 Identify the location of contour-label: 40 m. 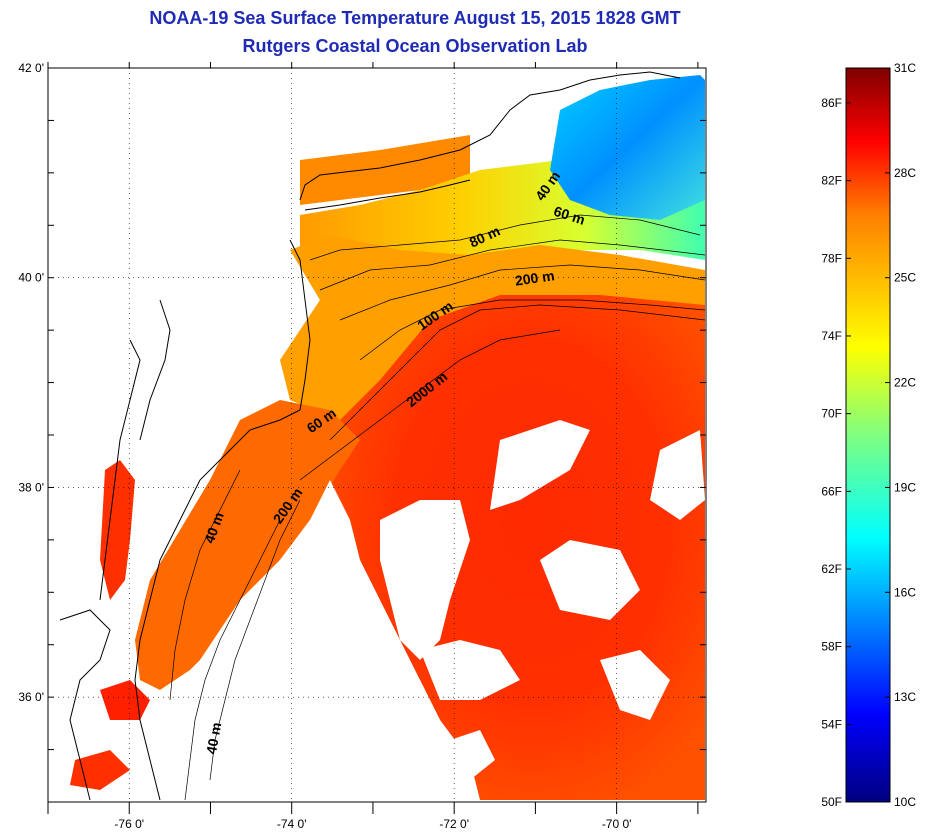
(213, 738).